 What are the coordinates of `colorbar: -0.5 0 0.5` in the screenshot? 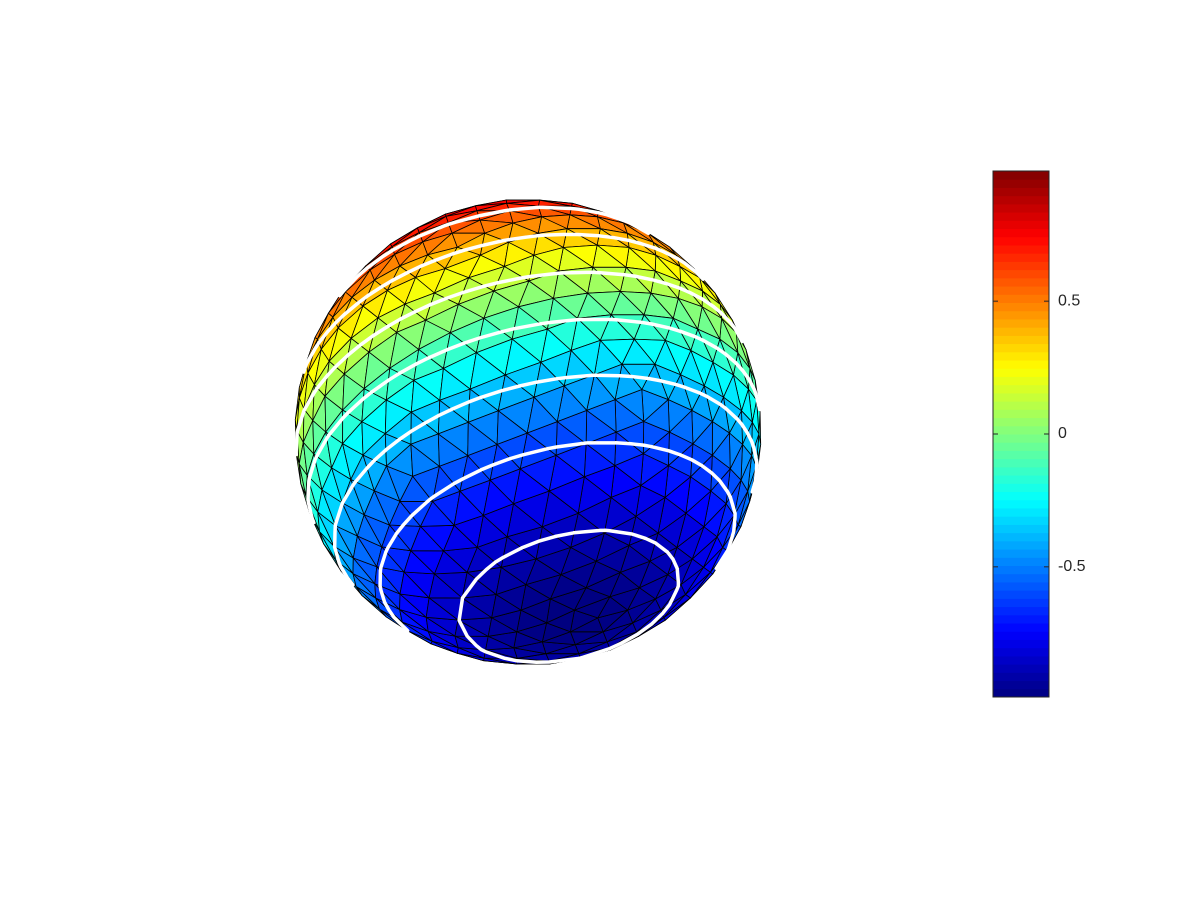 It's located at (1039, 434).